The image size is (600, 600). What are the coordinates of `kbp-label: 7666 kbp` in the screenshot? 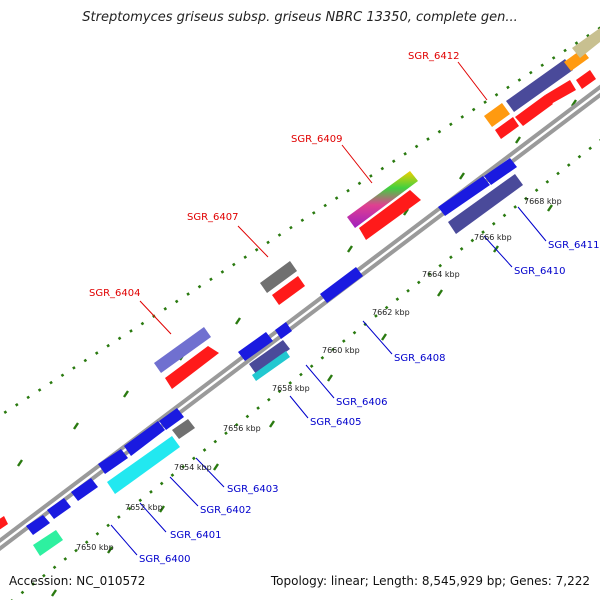 It's located at (493, 237).